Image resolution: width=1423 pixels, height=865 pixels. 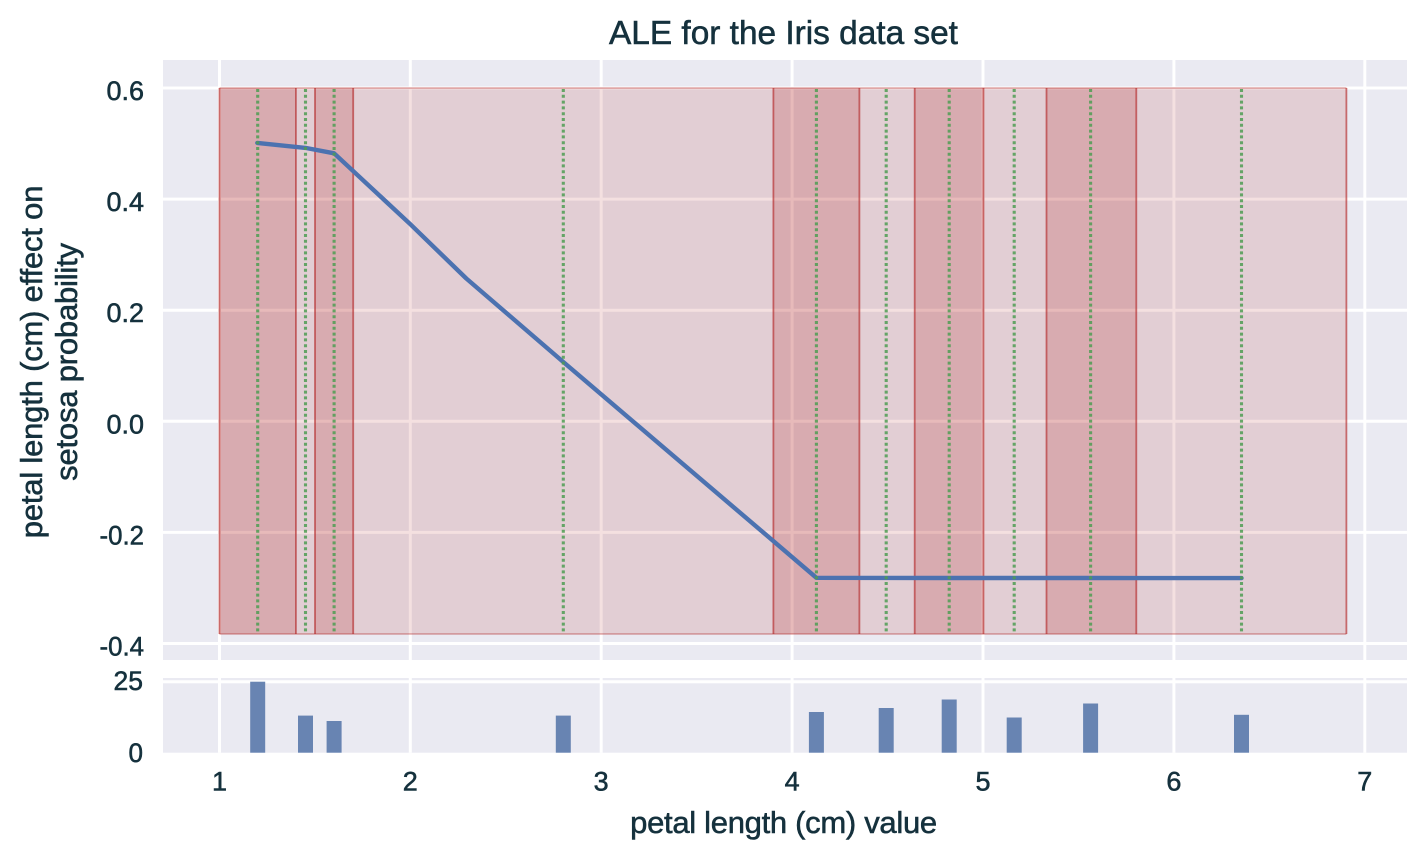 I want to click on svg-text: 1, so click(x=219, y=781).